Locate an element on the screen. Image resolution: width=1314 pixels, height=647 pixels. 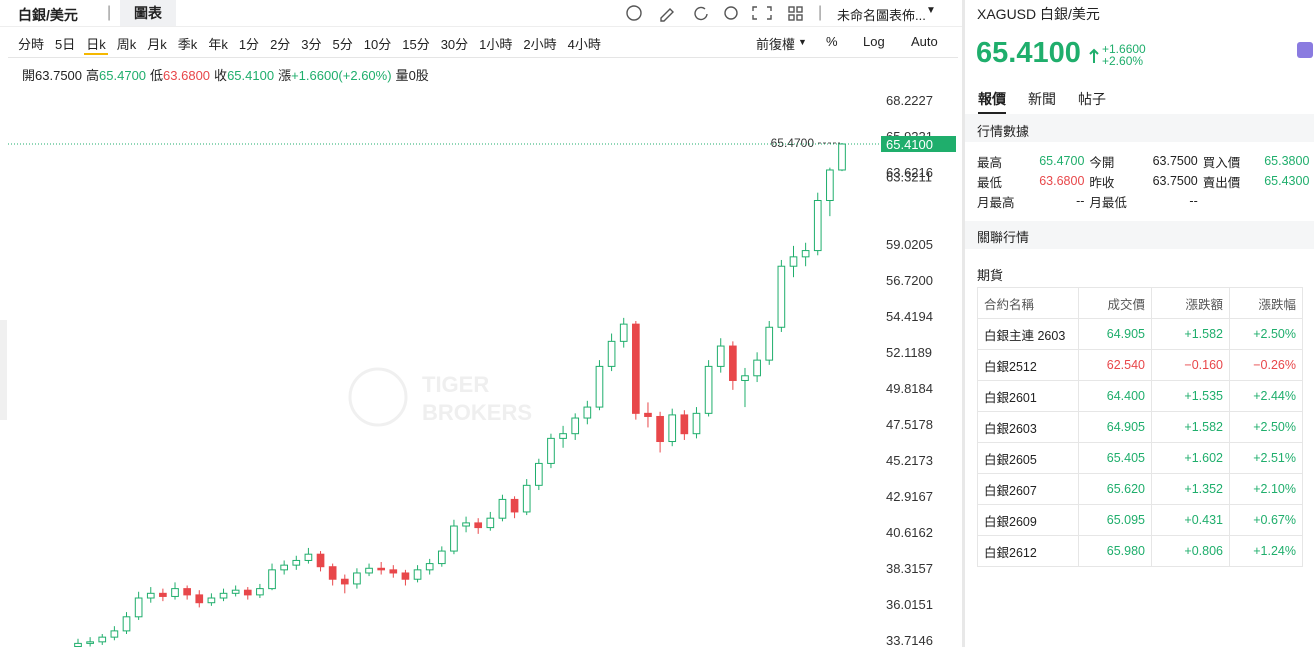
interval: 5分 is located at coordinates (342, 44).